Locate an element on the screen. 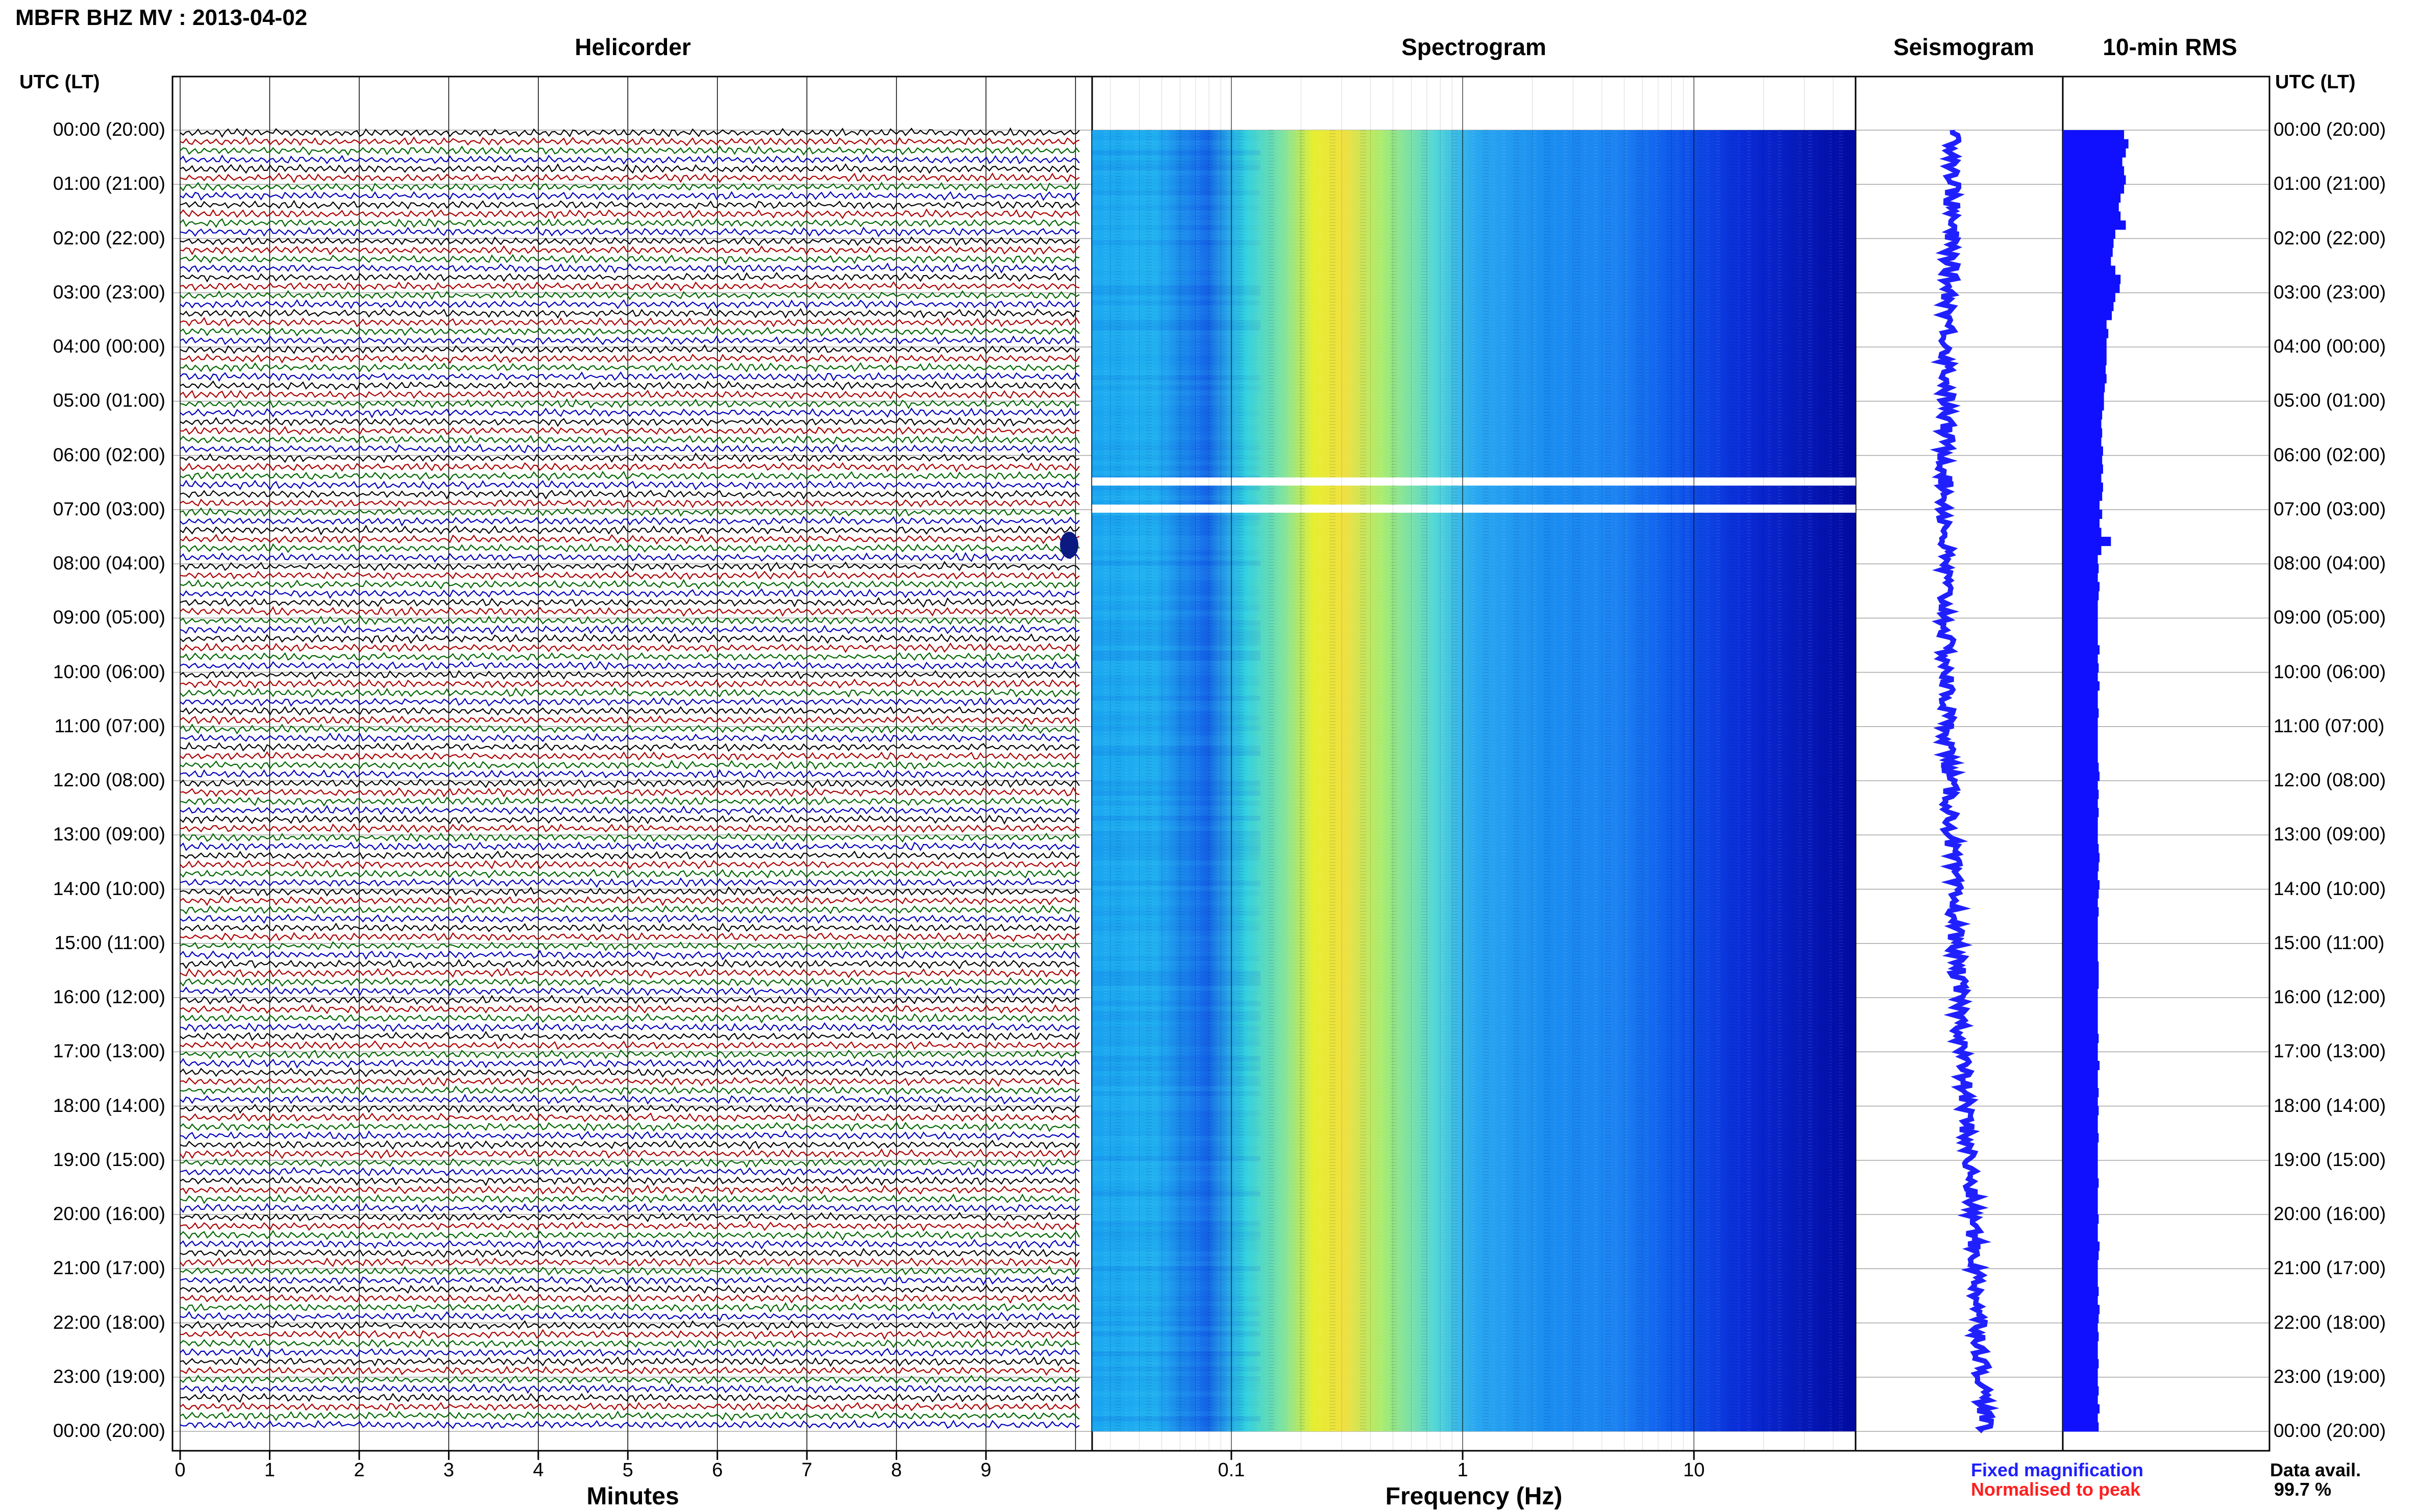  minute-tick-label: 6 is located at coordinates (717, 1470).